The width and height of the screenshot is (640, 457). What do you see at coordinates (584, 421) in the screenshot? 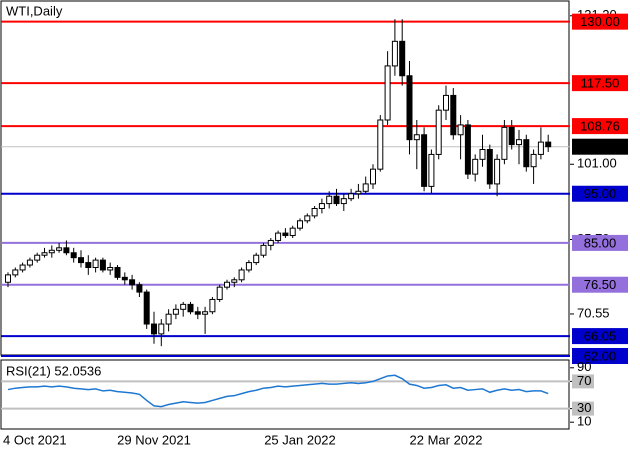
I see `rsi-tick-label: 10` at bounding box center [584, 421].